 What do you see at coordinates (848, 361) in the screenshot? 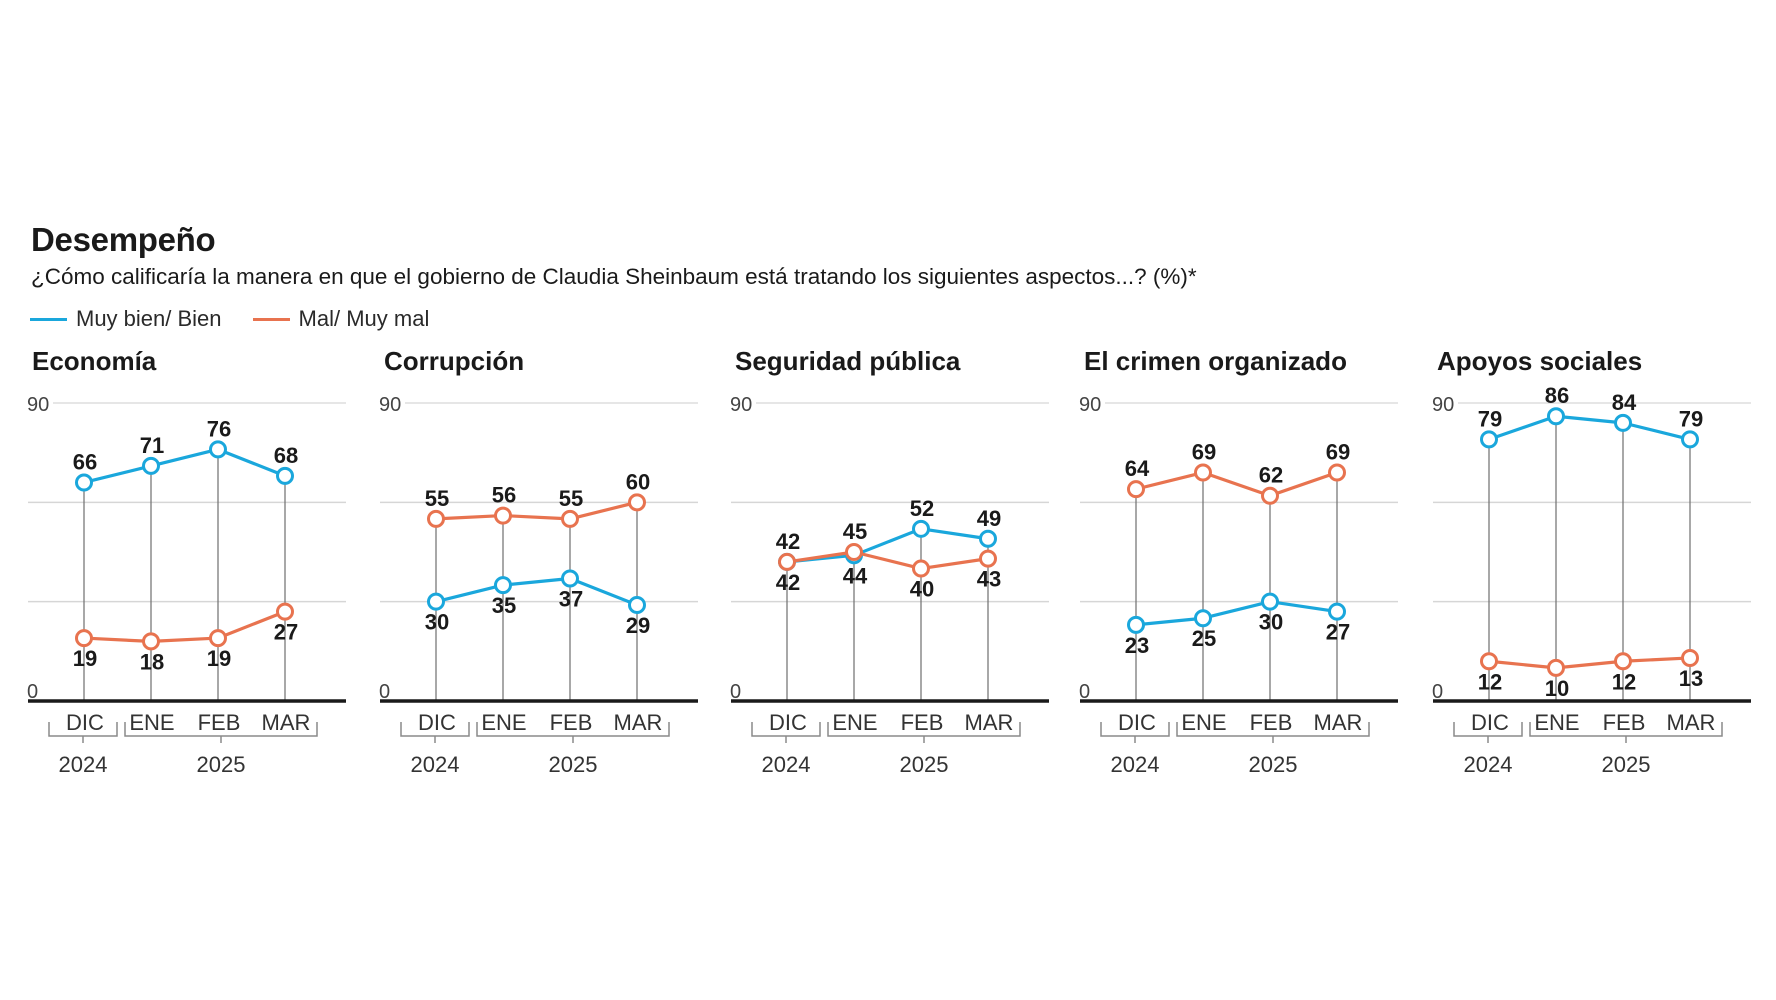
I see `panel-title: Seguridad pública` at bounding box center [848, 361].